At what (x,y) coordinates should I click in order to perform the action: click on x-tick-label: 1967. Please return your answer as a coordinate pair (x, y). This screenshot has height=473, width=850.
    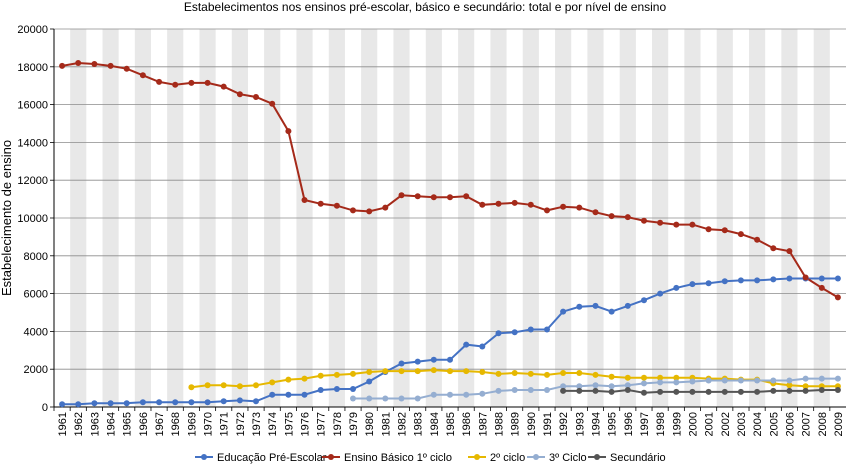
    Looking at the image, I should click on (160, 424).